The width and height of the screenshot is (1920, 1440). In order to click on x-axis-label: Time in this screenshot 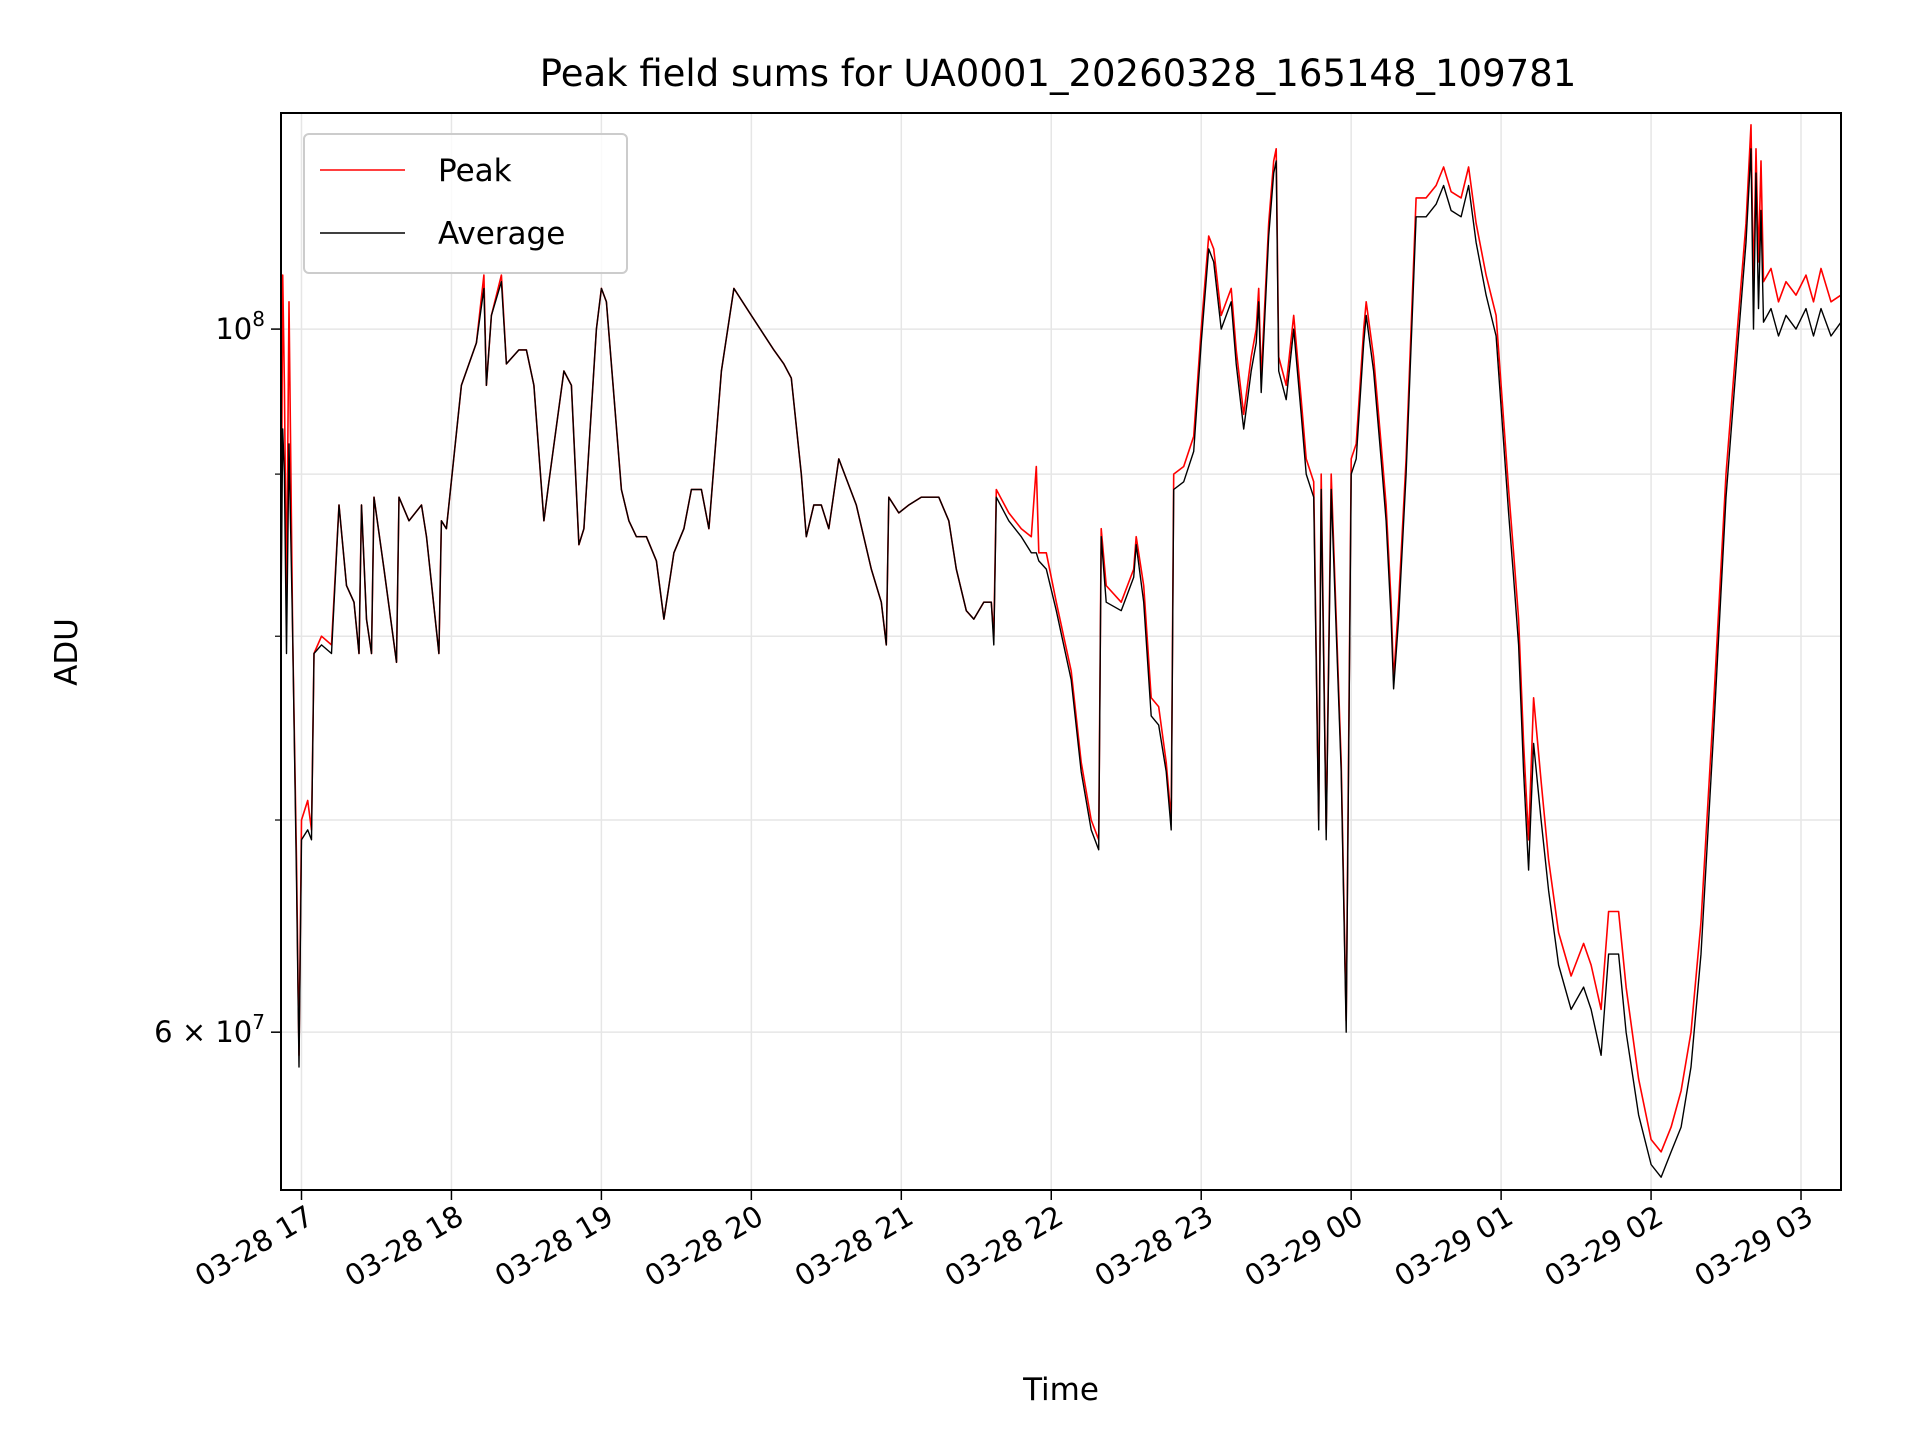, I will do `click(1060, 1390)`.